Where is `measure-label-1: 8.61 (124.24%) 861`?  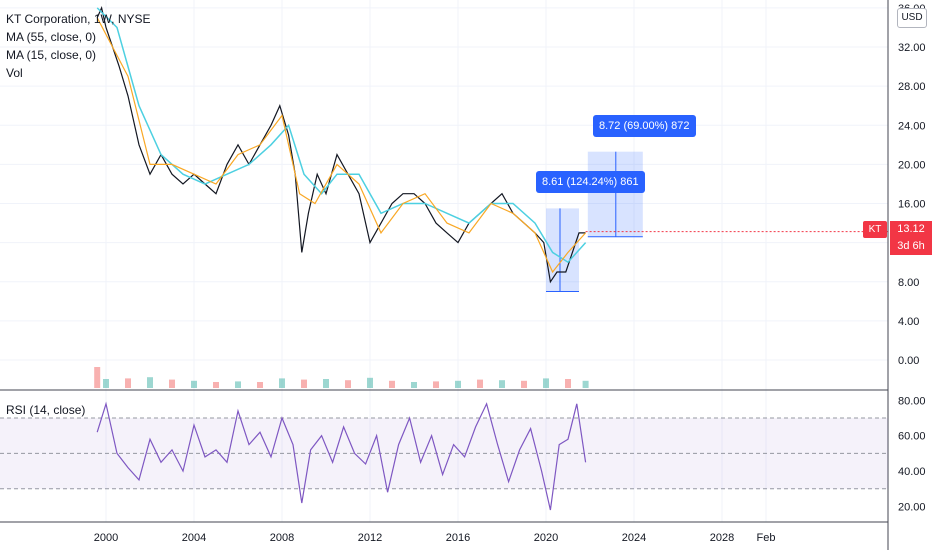 measure-label-1: 8.61 (124.24%) 861 is located at coordinates (590, 182).